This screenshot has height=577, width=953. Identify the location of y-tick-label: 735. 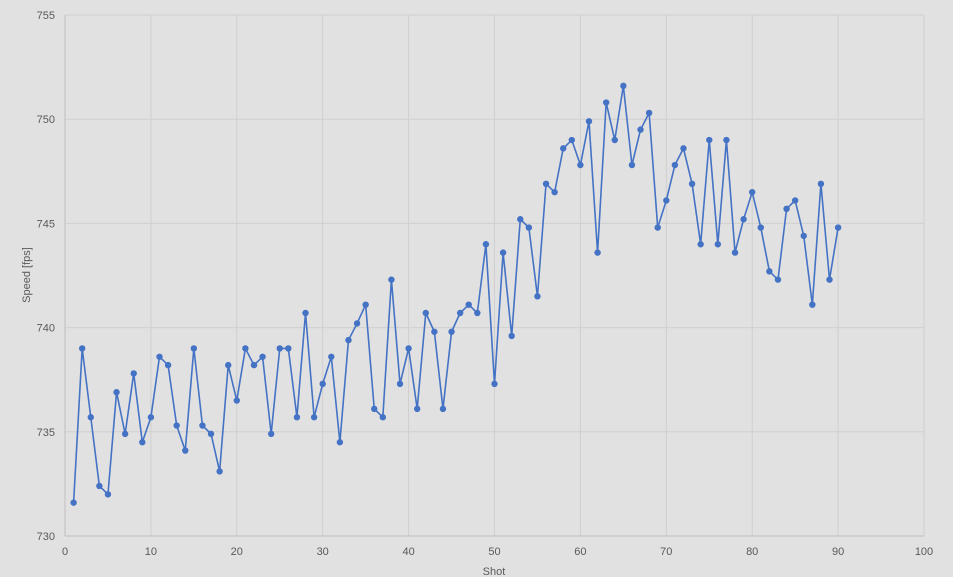
(46, 433).